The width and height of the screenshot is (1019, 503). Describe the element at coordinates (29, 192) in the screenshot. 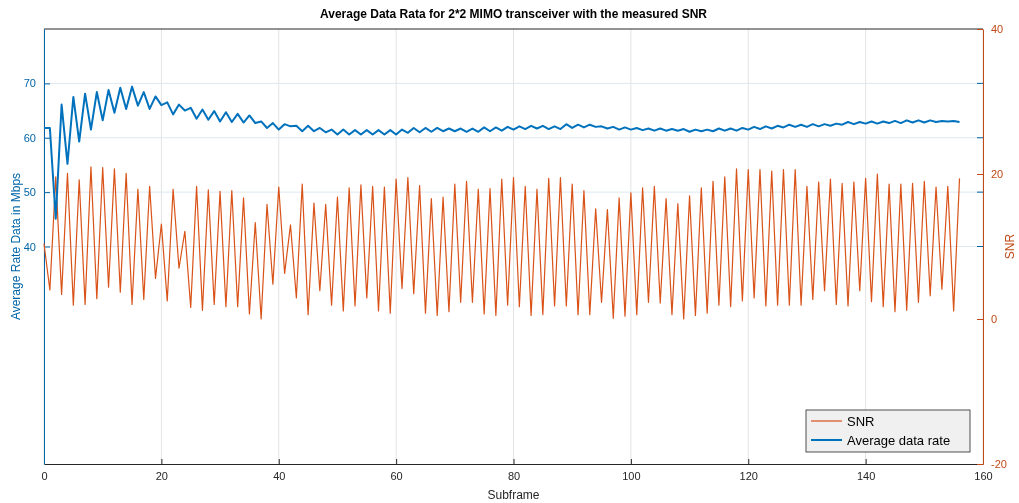

I see `y-tick-label: 50` at that location.